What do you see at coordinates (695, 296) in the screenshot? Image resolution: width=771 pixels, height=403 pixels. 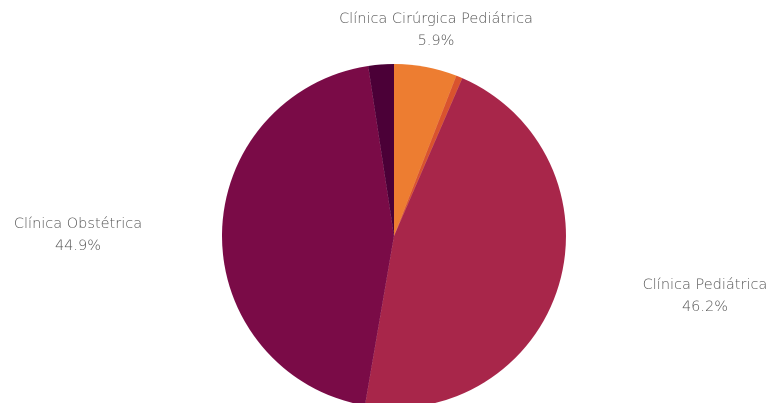 I see `slice-label-pediatrica: Clínica Pediátrica 46.2%` at bounding box center [695, 296].